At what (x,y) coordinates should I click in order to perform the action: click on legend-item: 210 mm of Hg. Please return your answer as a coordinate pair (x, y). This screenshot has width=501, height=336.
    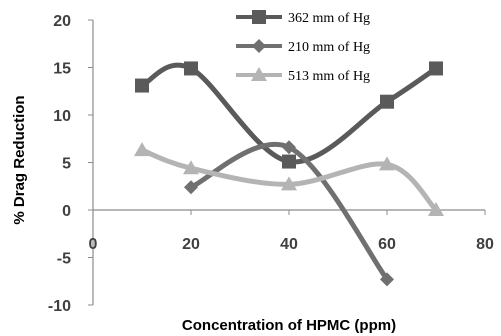
    Looking at the image, I should click on (303, 47).